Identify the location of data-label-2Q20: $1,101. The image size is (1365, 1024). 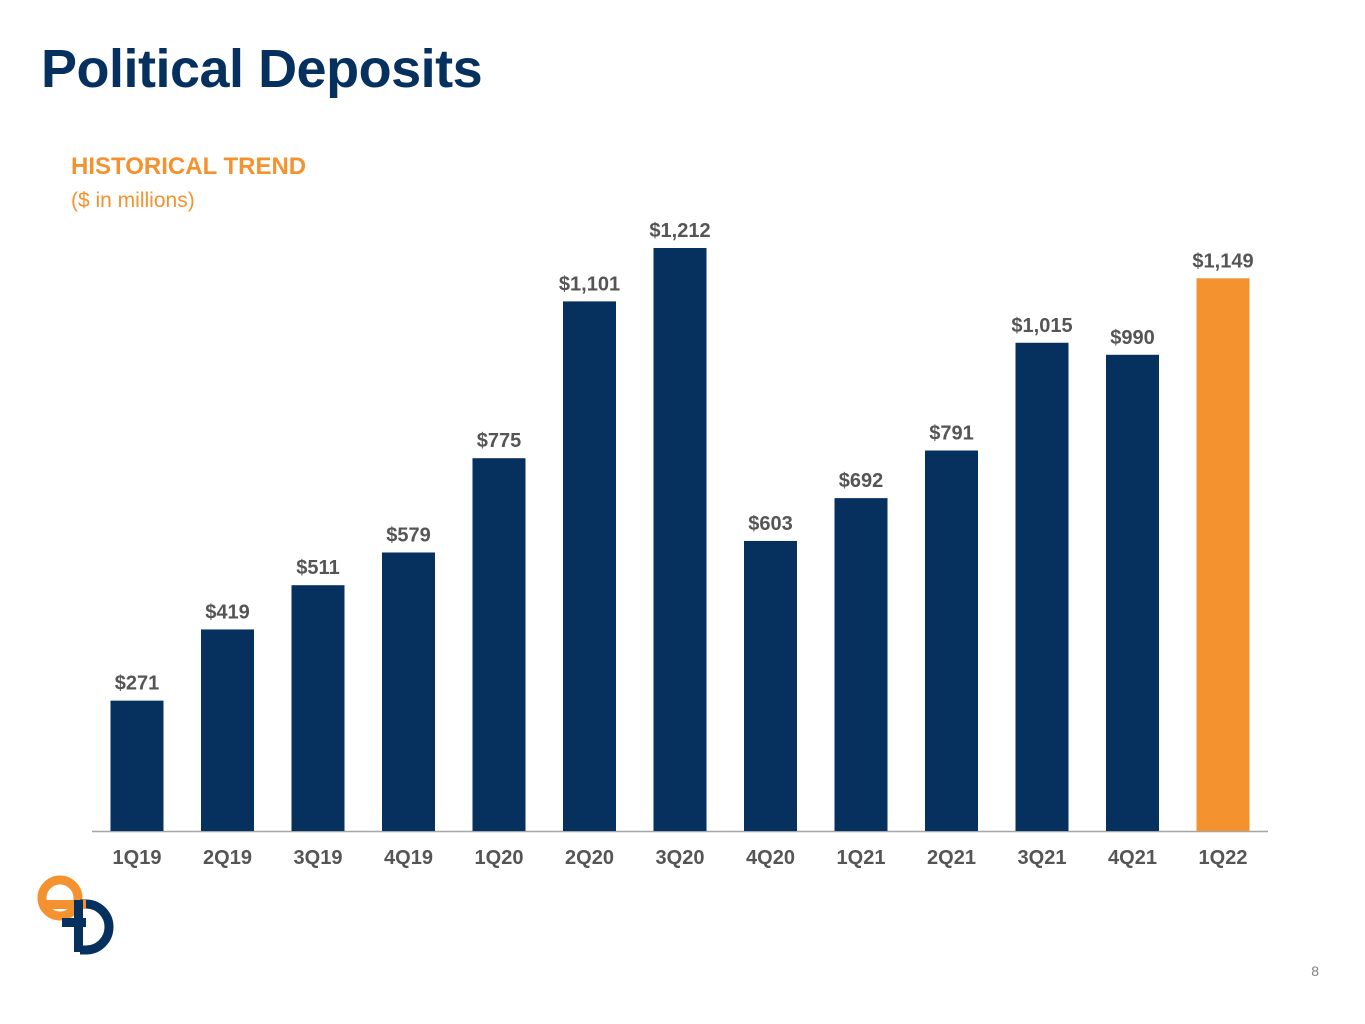
(589, 284).